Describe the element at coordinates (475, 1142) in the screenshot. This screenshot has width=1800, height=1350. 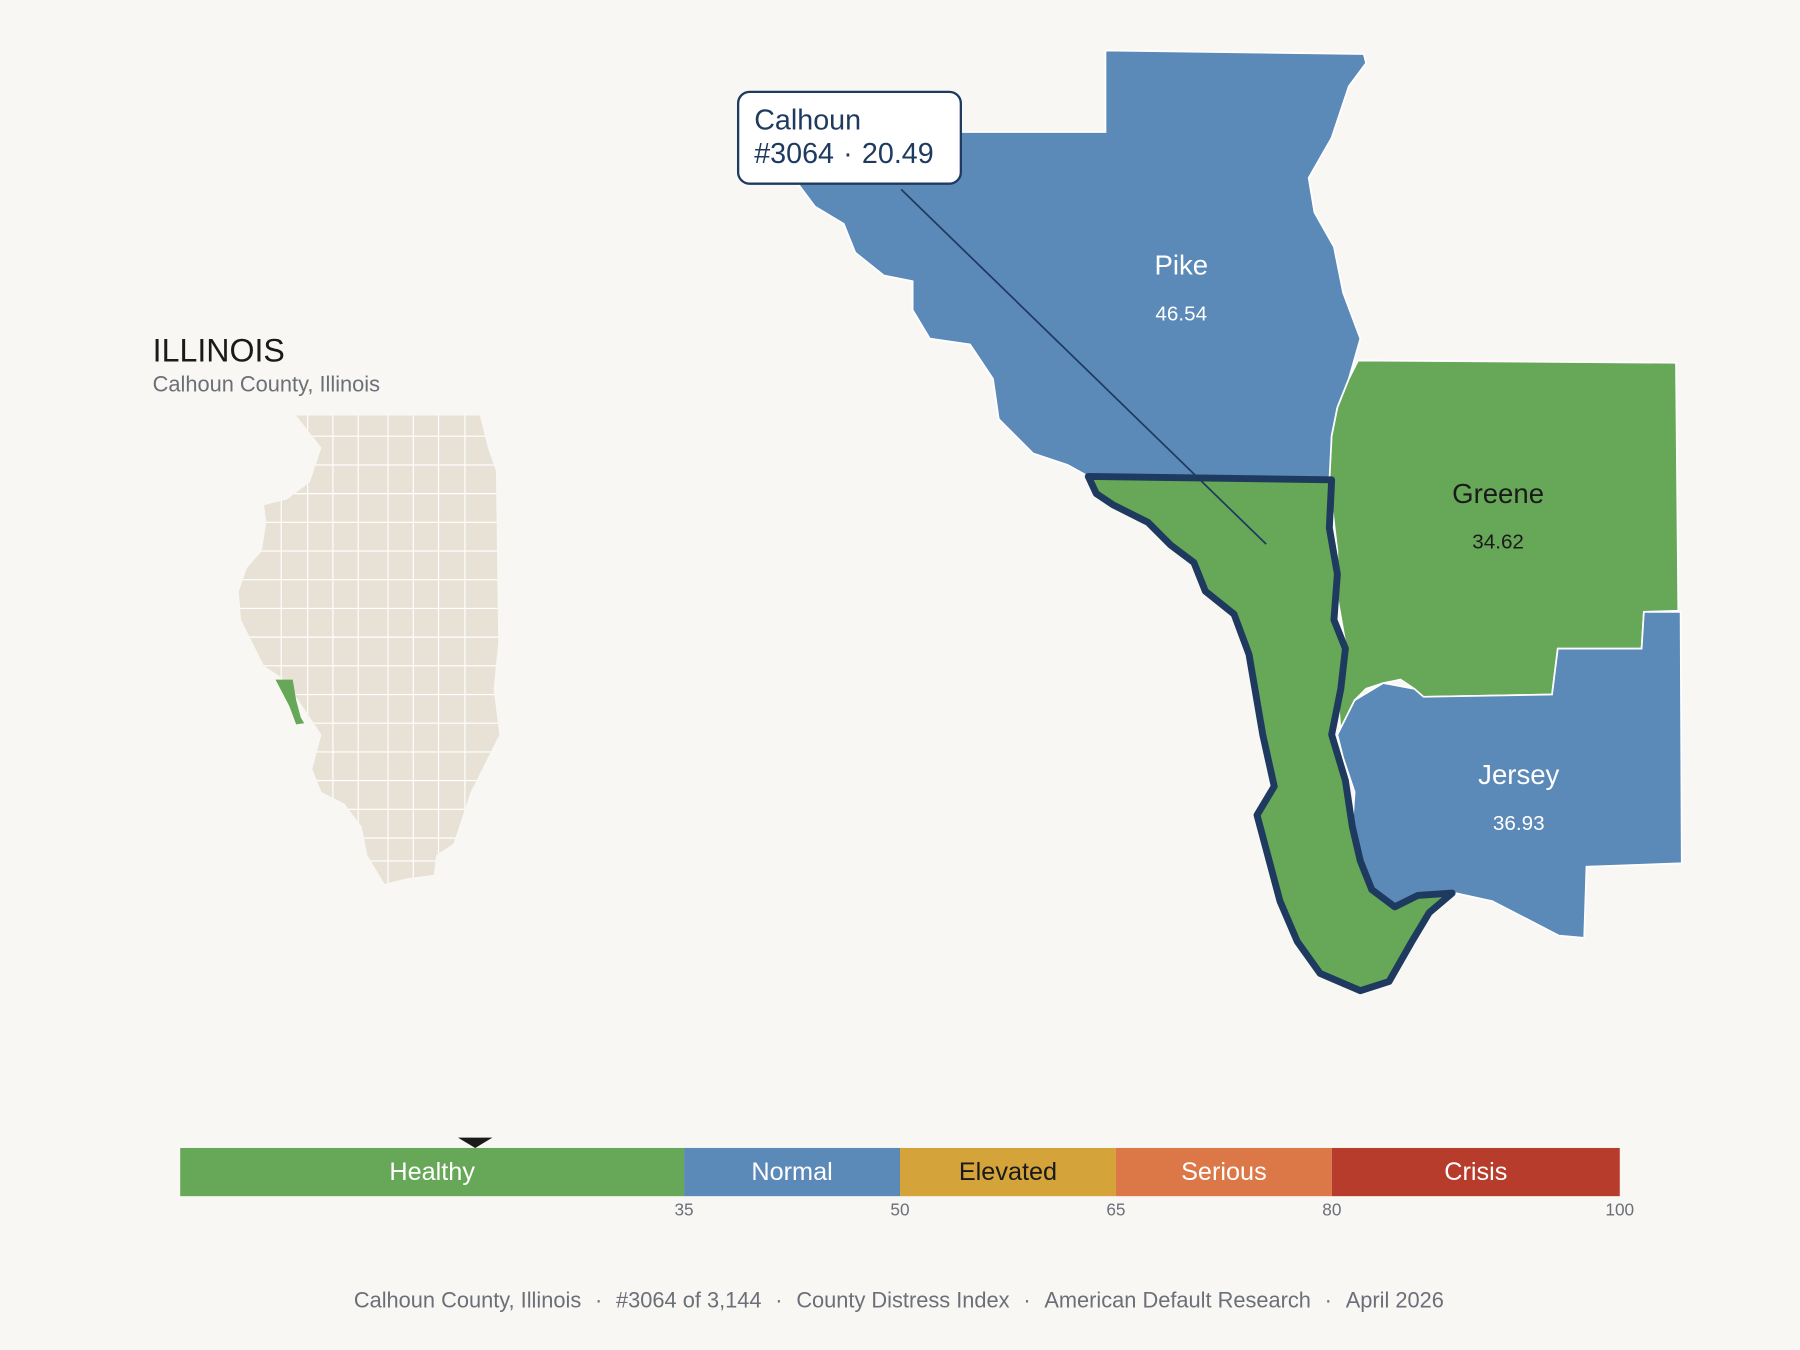
I see `score-pointer` at that location.